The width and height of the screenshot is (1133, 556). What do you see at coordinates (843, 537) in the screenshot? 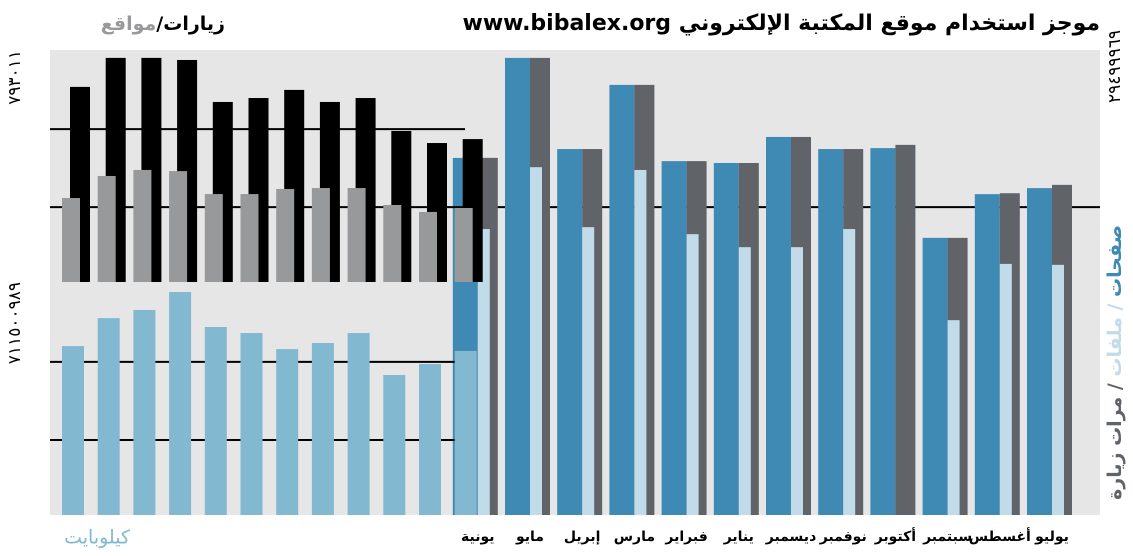
I see `x-tick-label: نوفمبر` at bounding box center [843, 537].